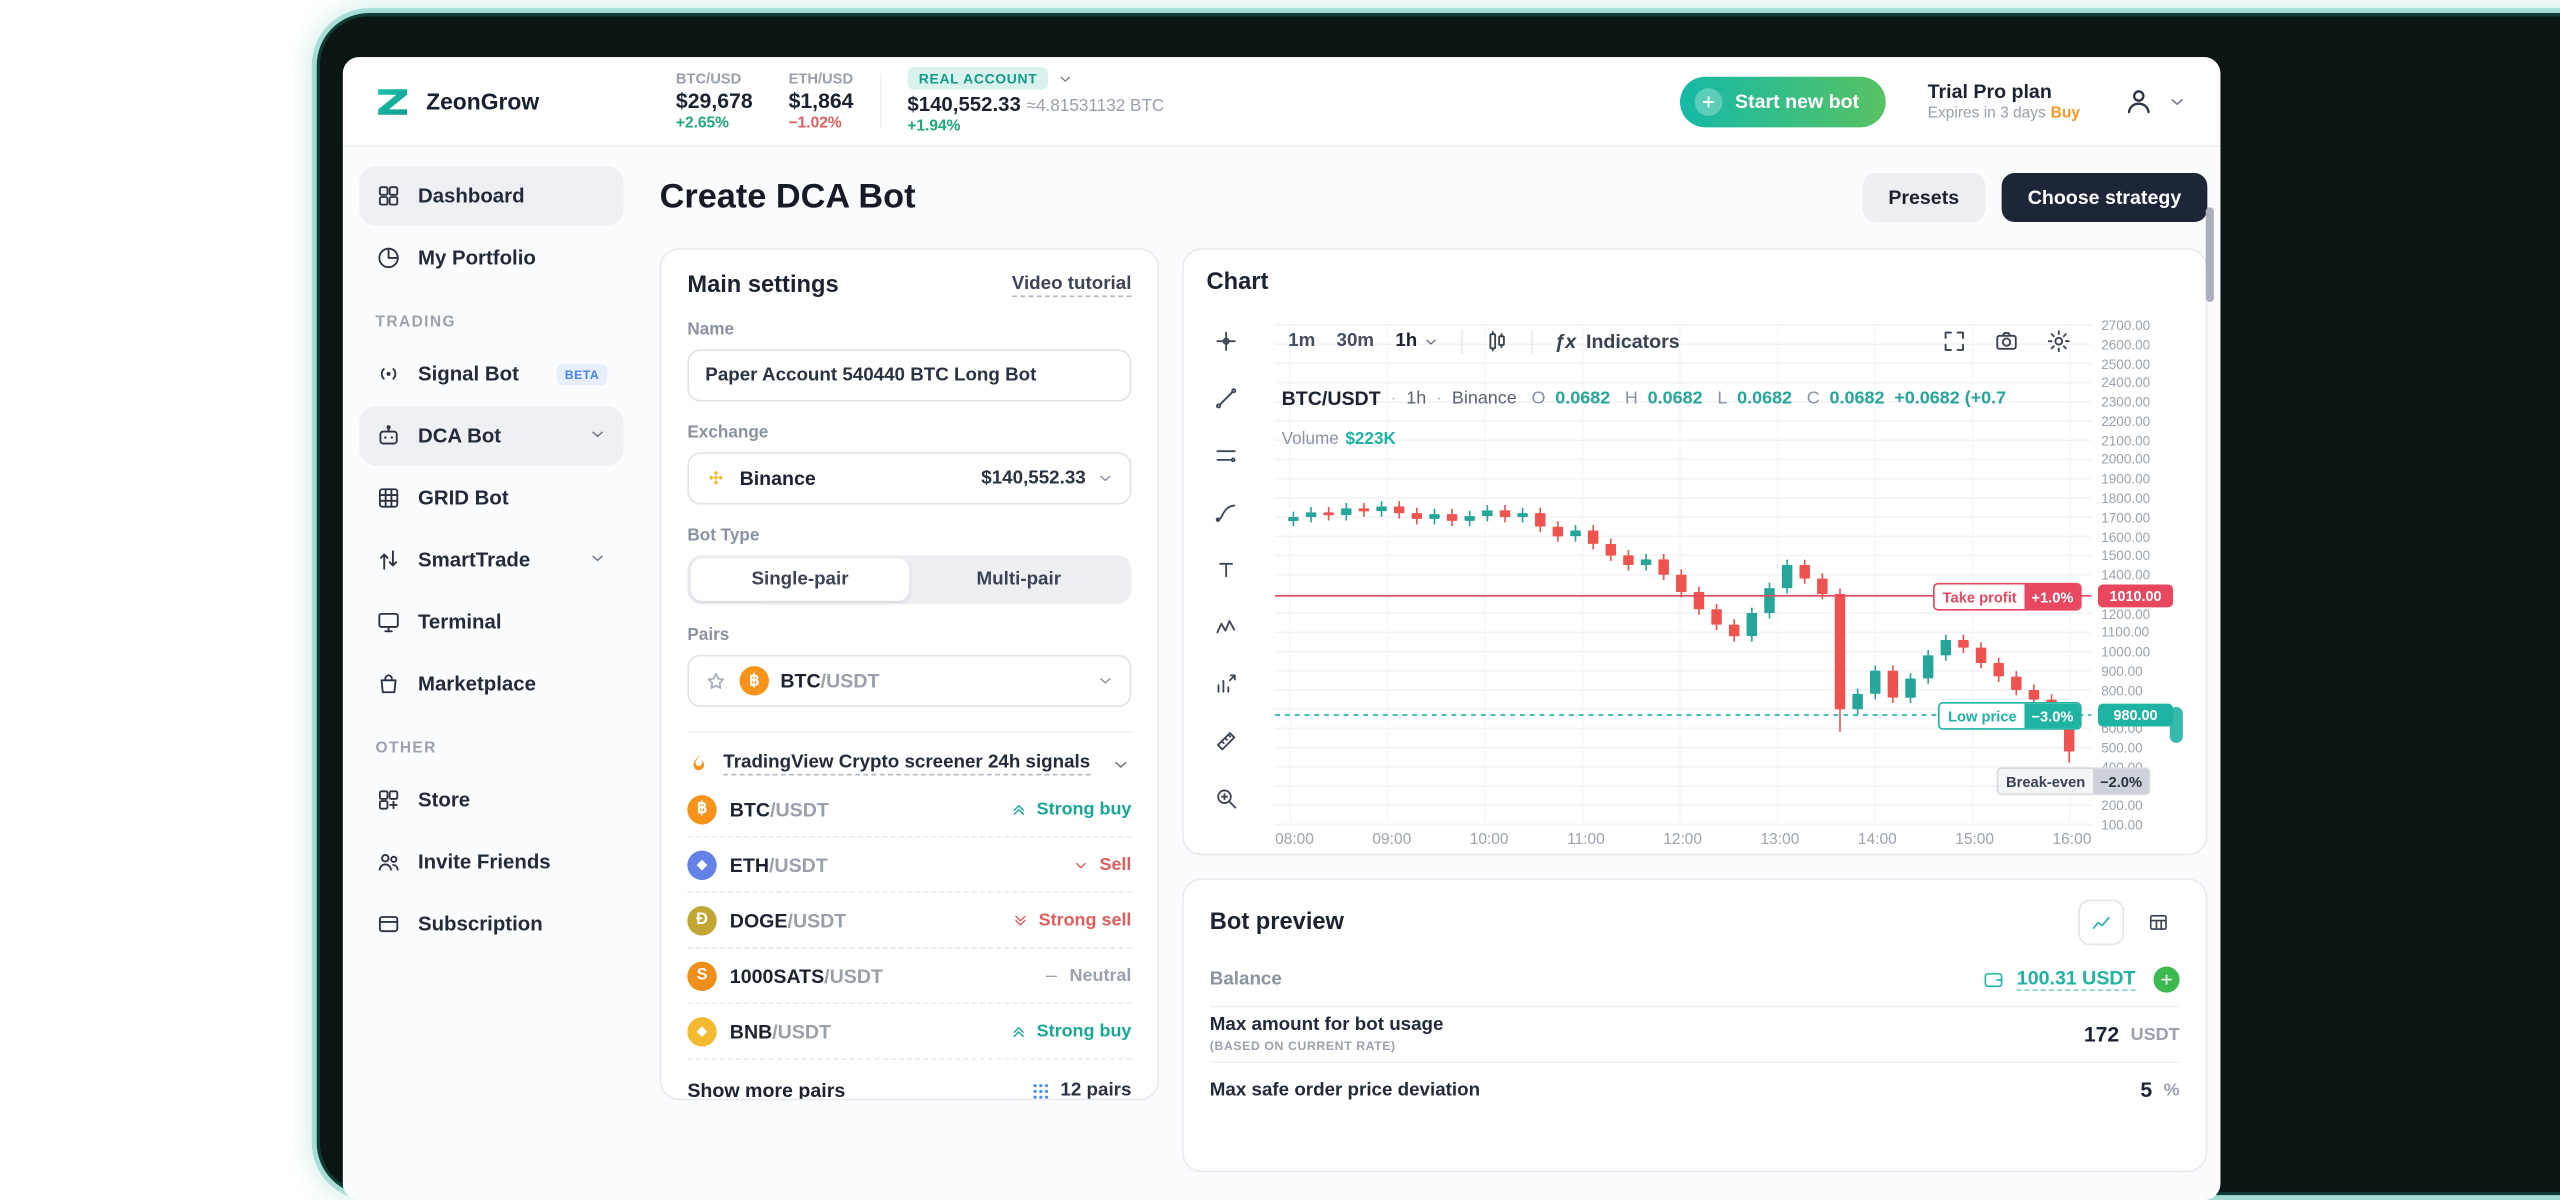 Image resolution: width=2560 pixels, height=1200 pixels. What do you see at coordinates (491, 684) in the screenshot?
I see `sidebar-item-marketplace: Marketplace` at bounding box center [491, 684].